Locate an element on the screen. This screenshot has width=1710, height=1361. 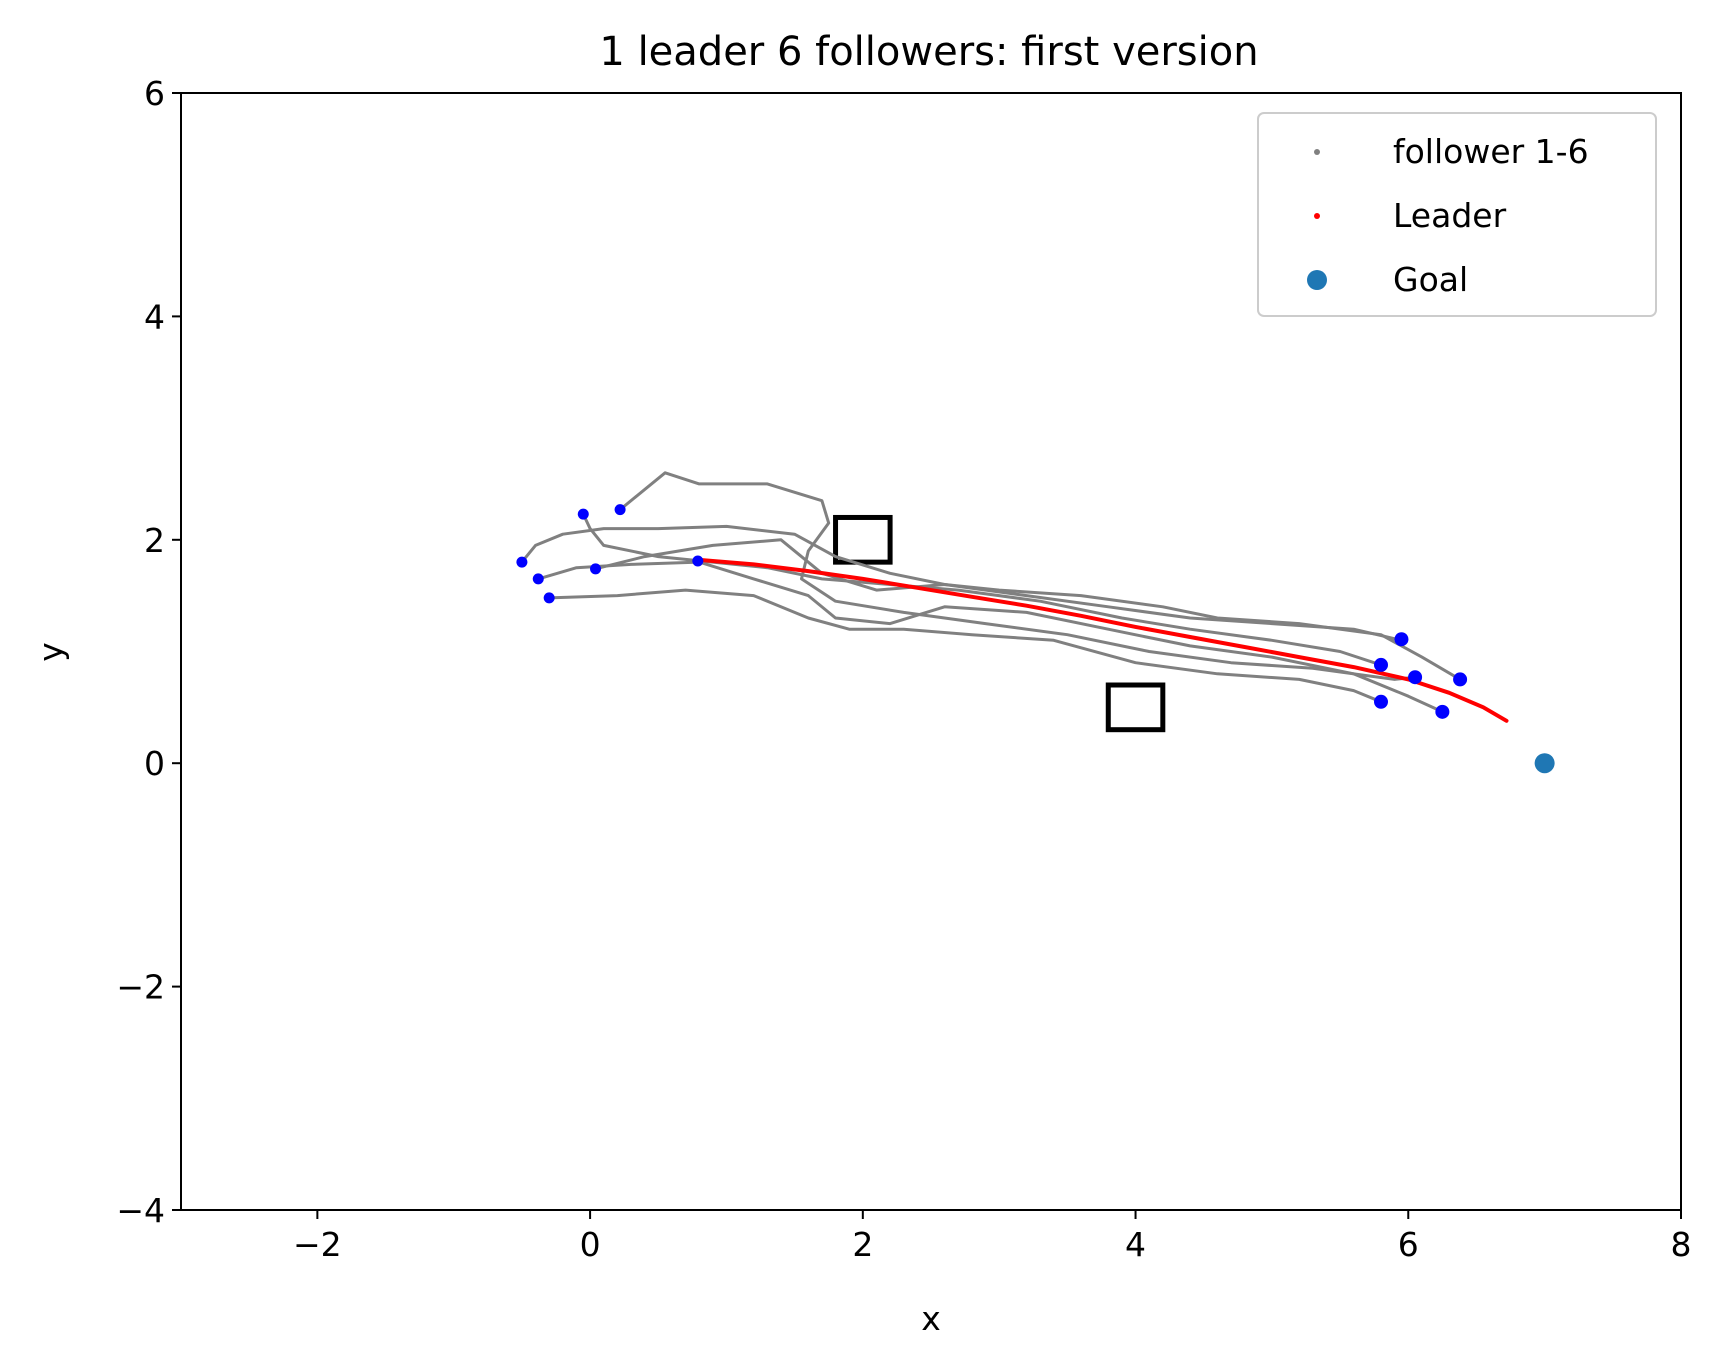
x-tick-label: 8 is located at coordinates (1681, 1244).